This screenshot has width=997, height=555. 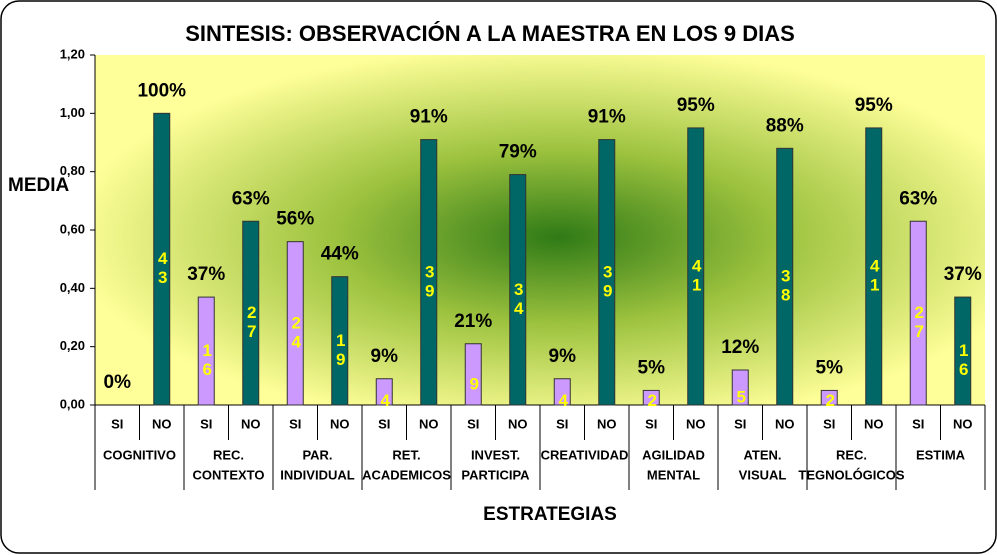 I want to click on group-label: AGILIDAD, so click(x=673, y=454).